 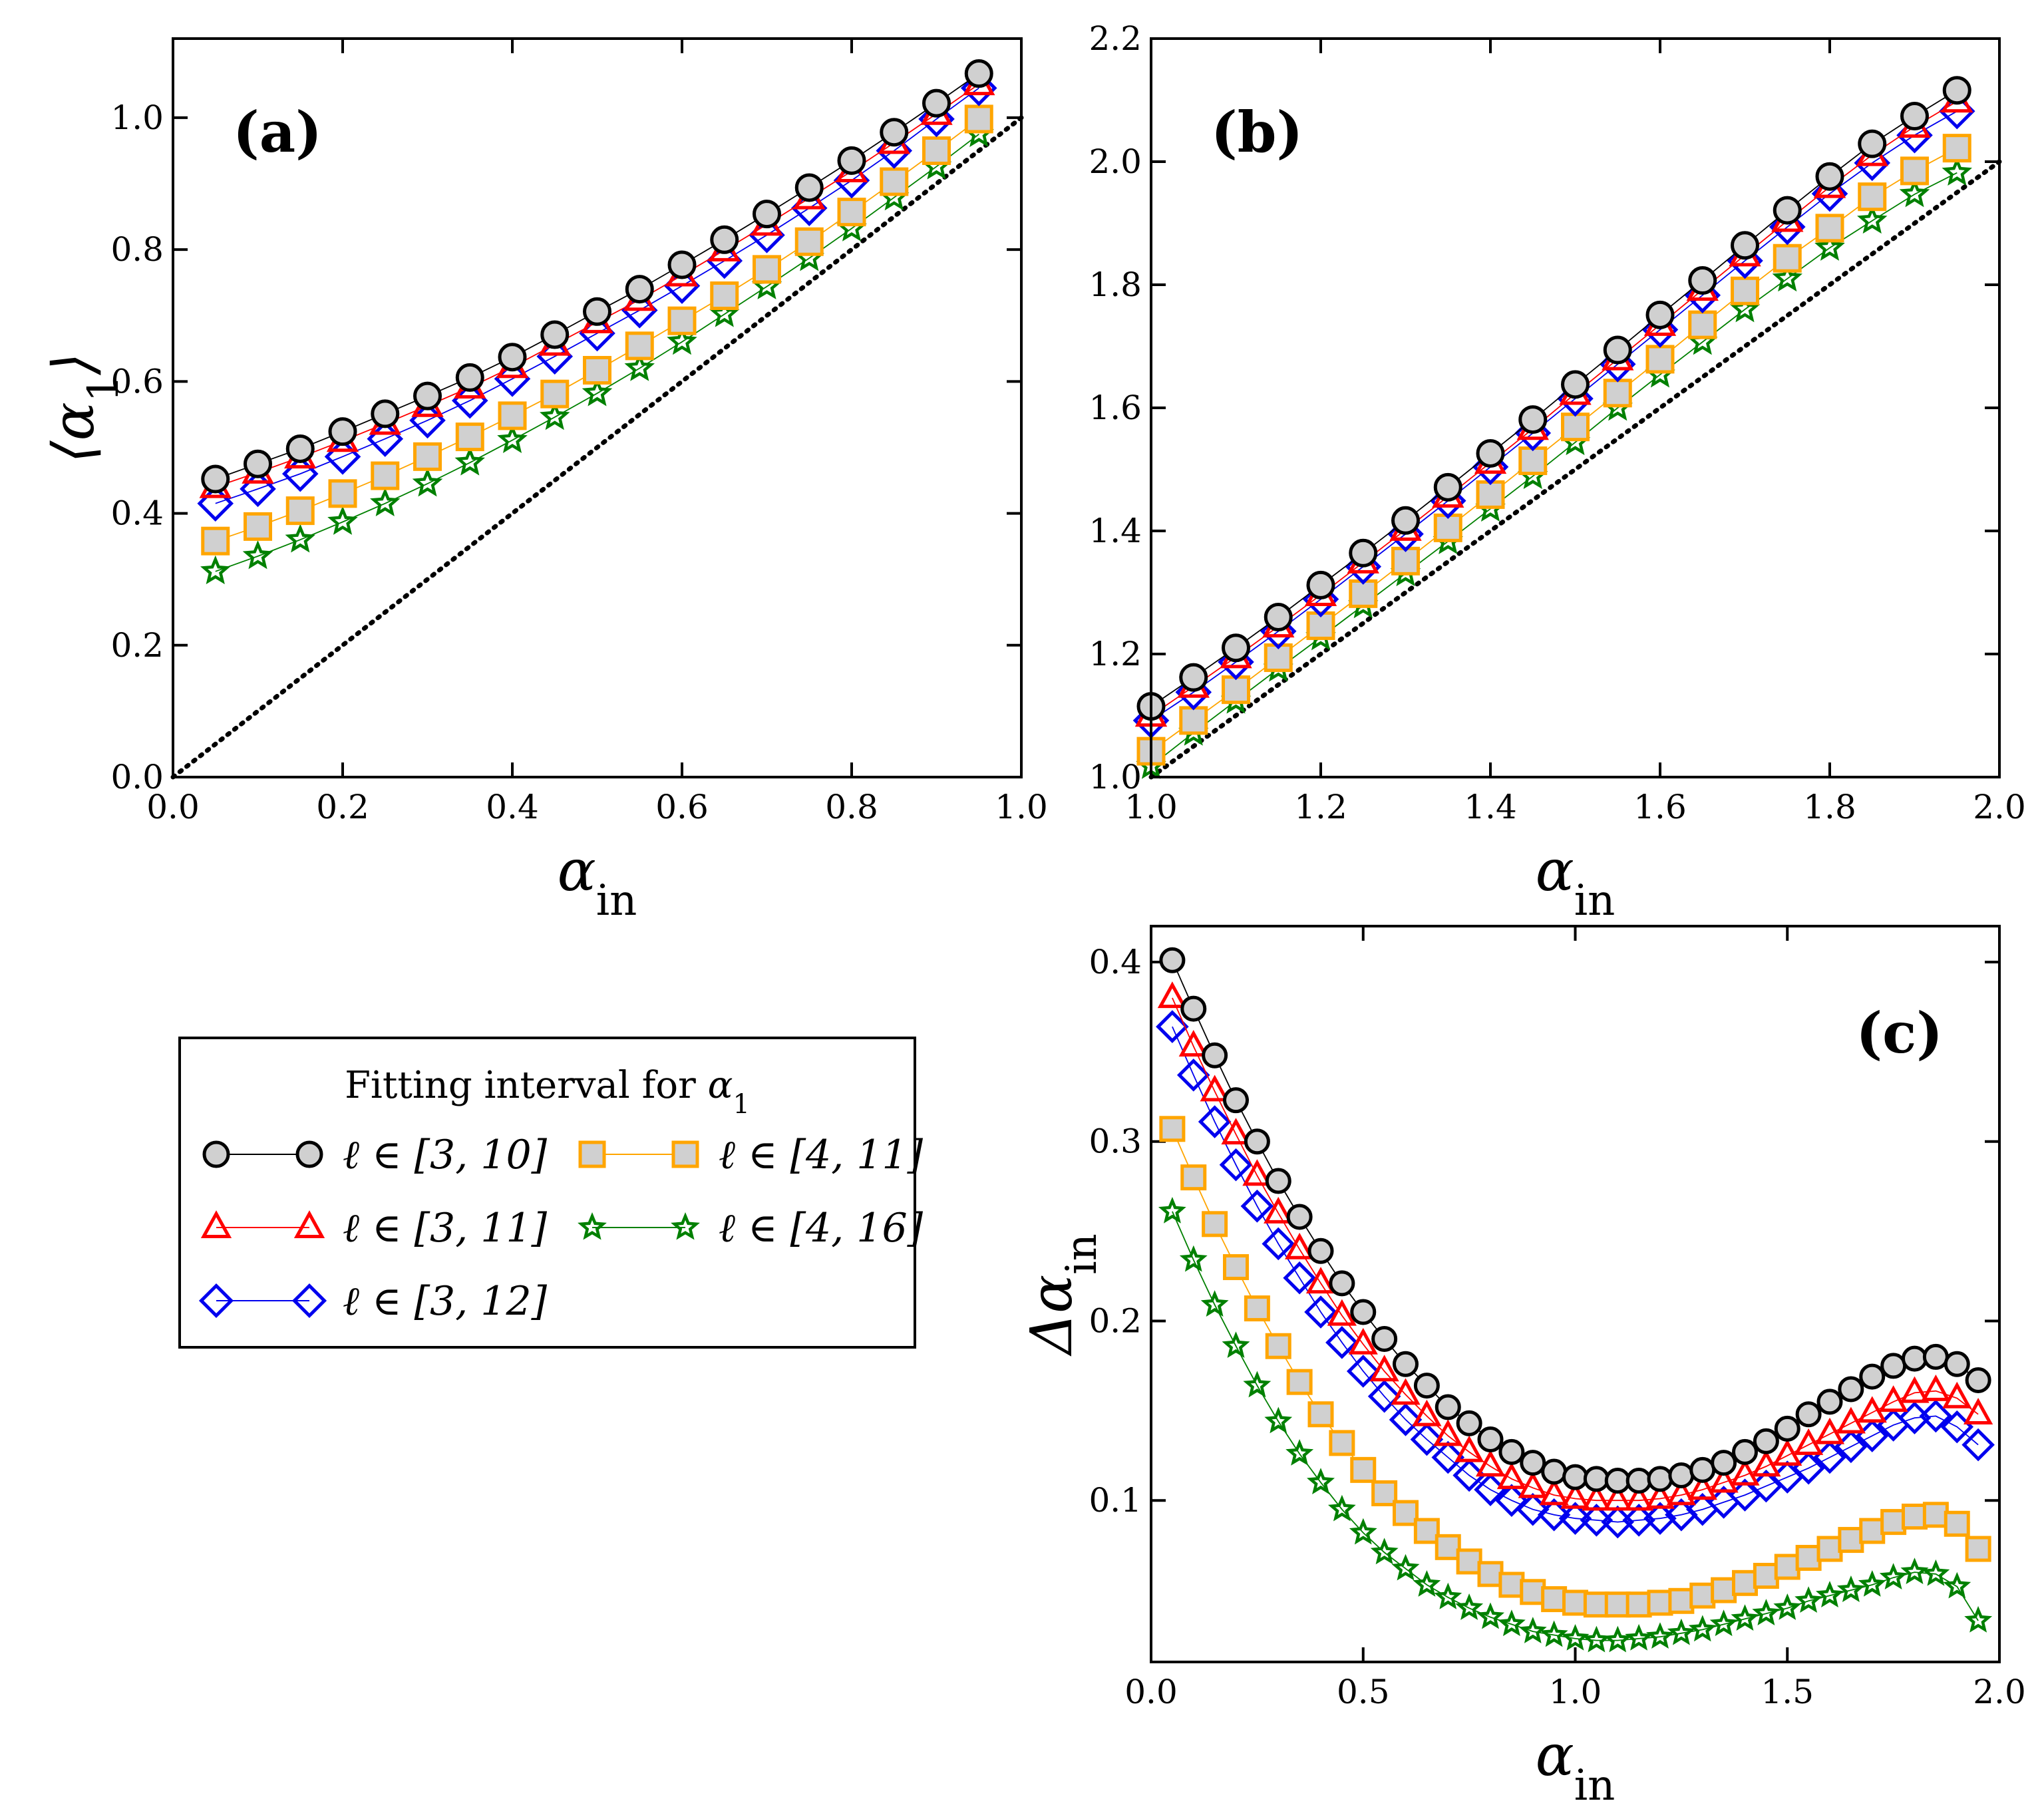 I want to click on reference-line, so click(x=1575, y=470).